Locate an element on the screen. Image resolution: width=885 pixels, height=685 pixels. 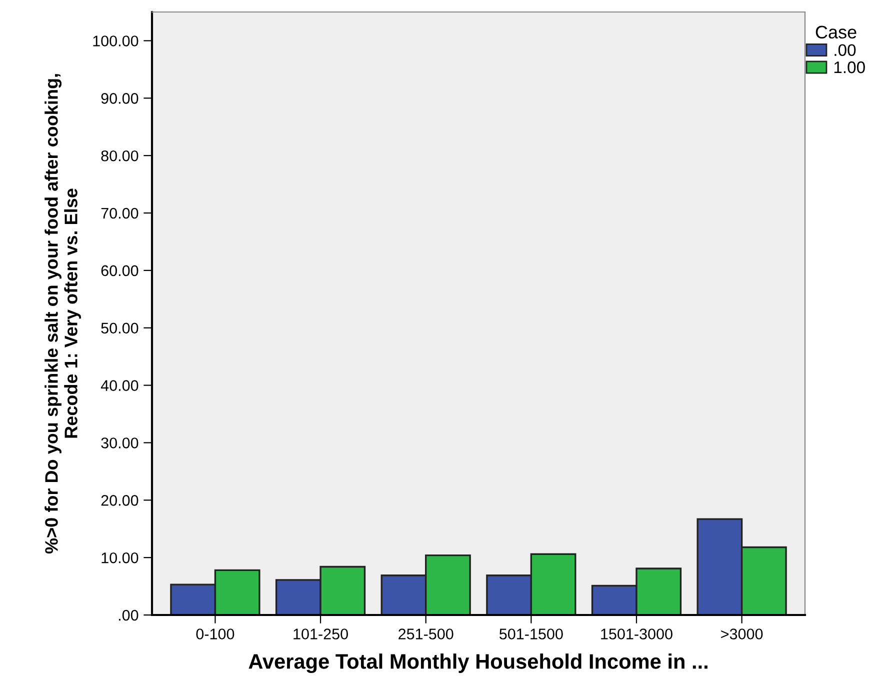
y-tick-label: .00 is located at coordinates (128, 615).